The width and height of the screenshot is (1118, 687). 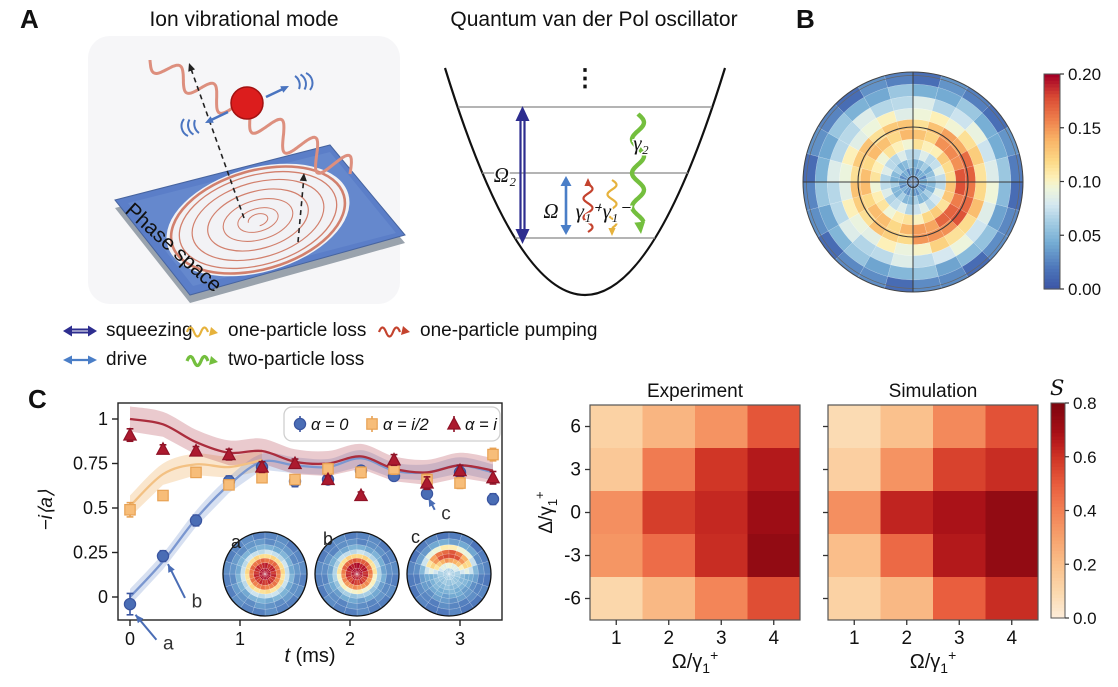 What do you see at coordinates (1072, 182) in the screenshot?
I see `panel-b-colorbar: 0.20 0.15 0.10 0.05 0.00` at bounding box center [1072, 182].